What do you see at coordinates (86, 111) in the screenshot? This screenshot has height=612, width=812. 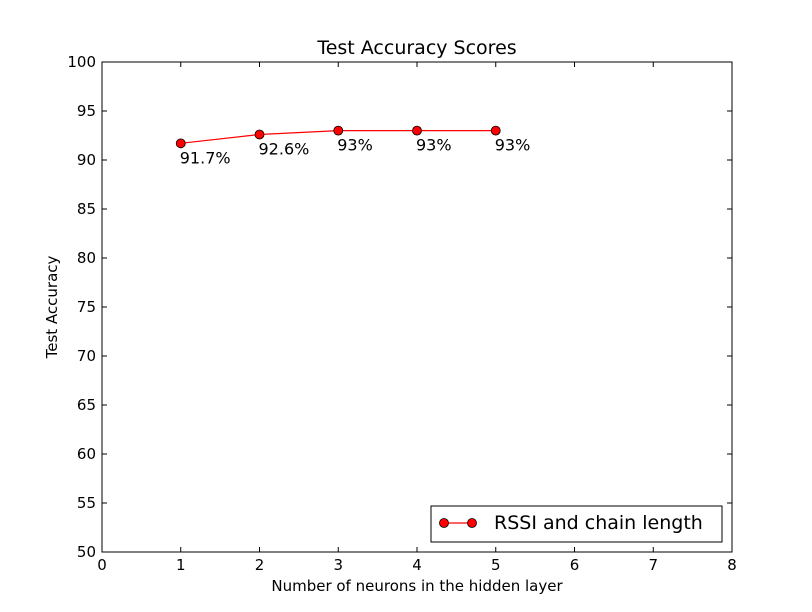 I see `y-tick-label: 95` at bounding box center [86, 111].